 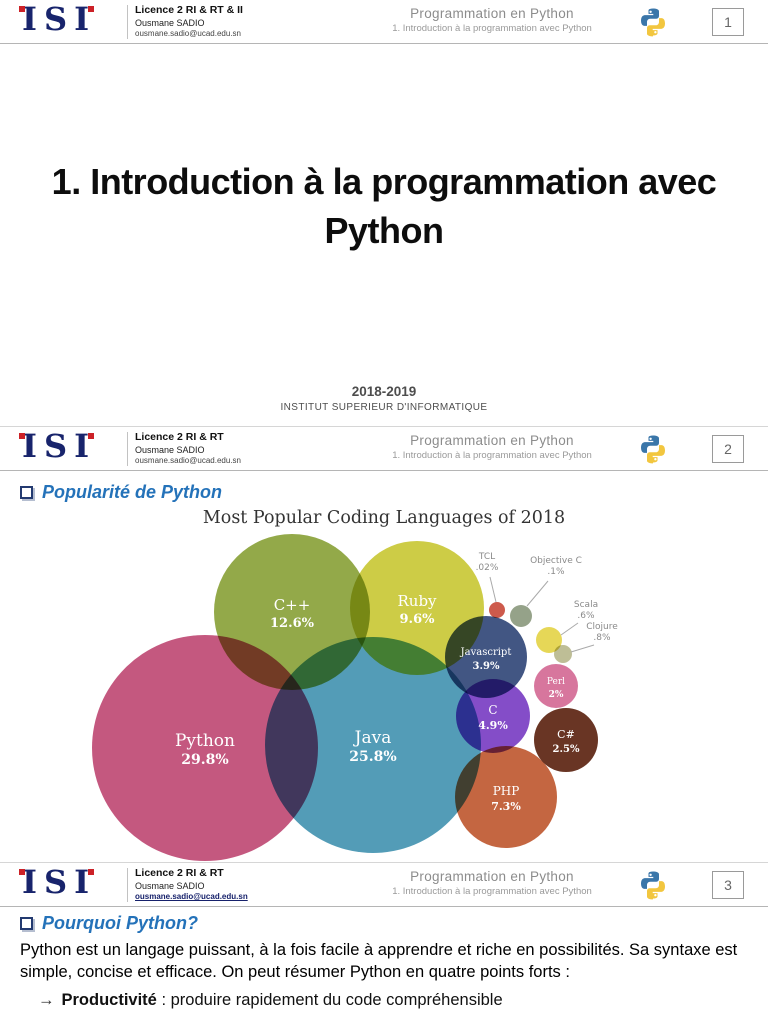 I want to click on bubble-objective-c, so click(x=521, y=616).